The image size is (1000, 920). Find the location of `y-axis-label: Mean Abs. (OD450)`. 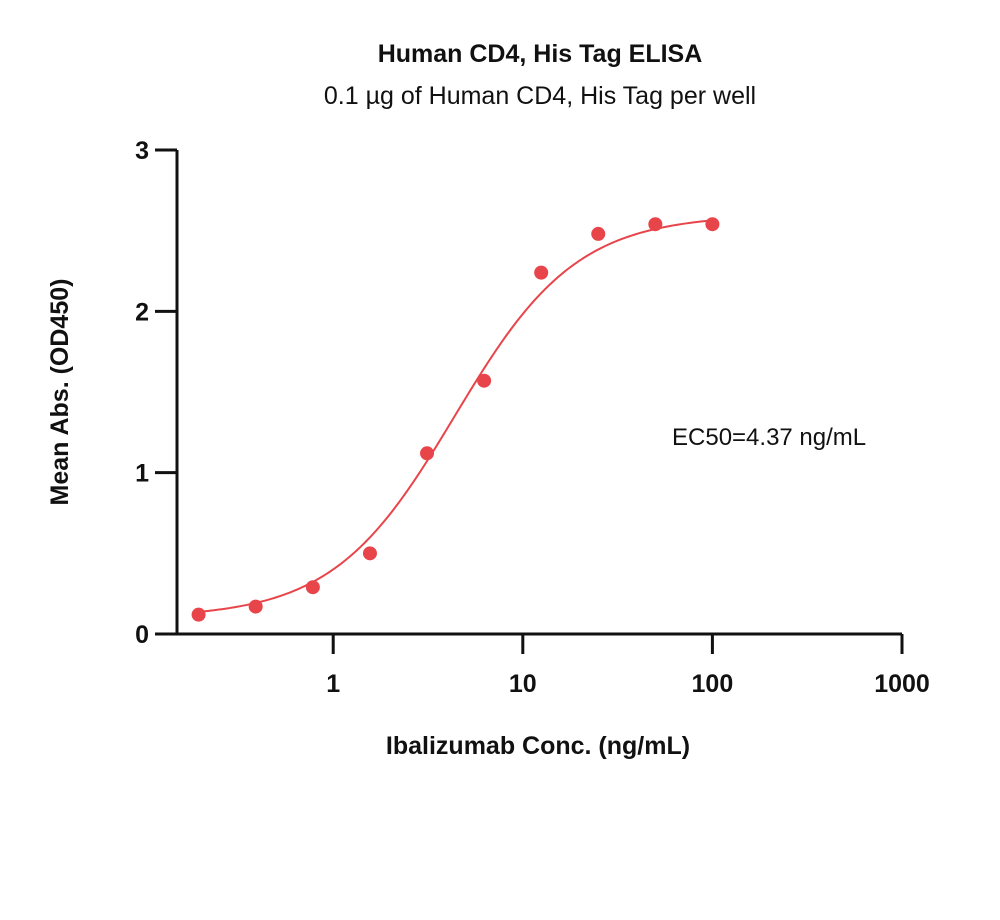

y-axis-label: Mean Abs. (OD450) is located at coordinates (60, 392).